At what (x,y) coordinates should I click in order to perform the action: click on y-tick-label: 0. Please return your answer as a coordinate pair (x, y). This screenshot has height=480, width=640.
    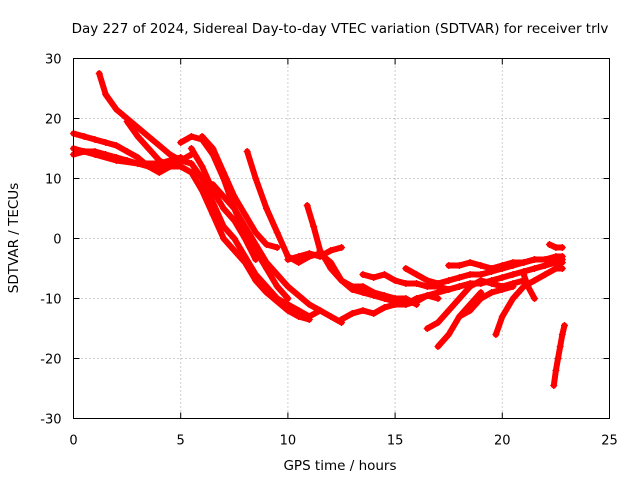
    Looking at the image, I should click on (57, 240).